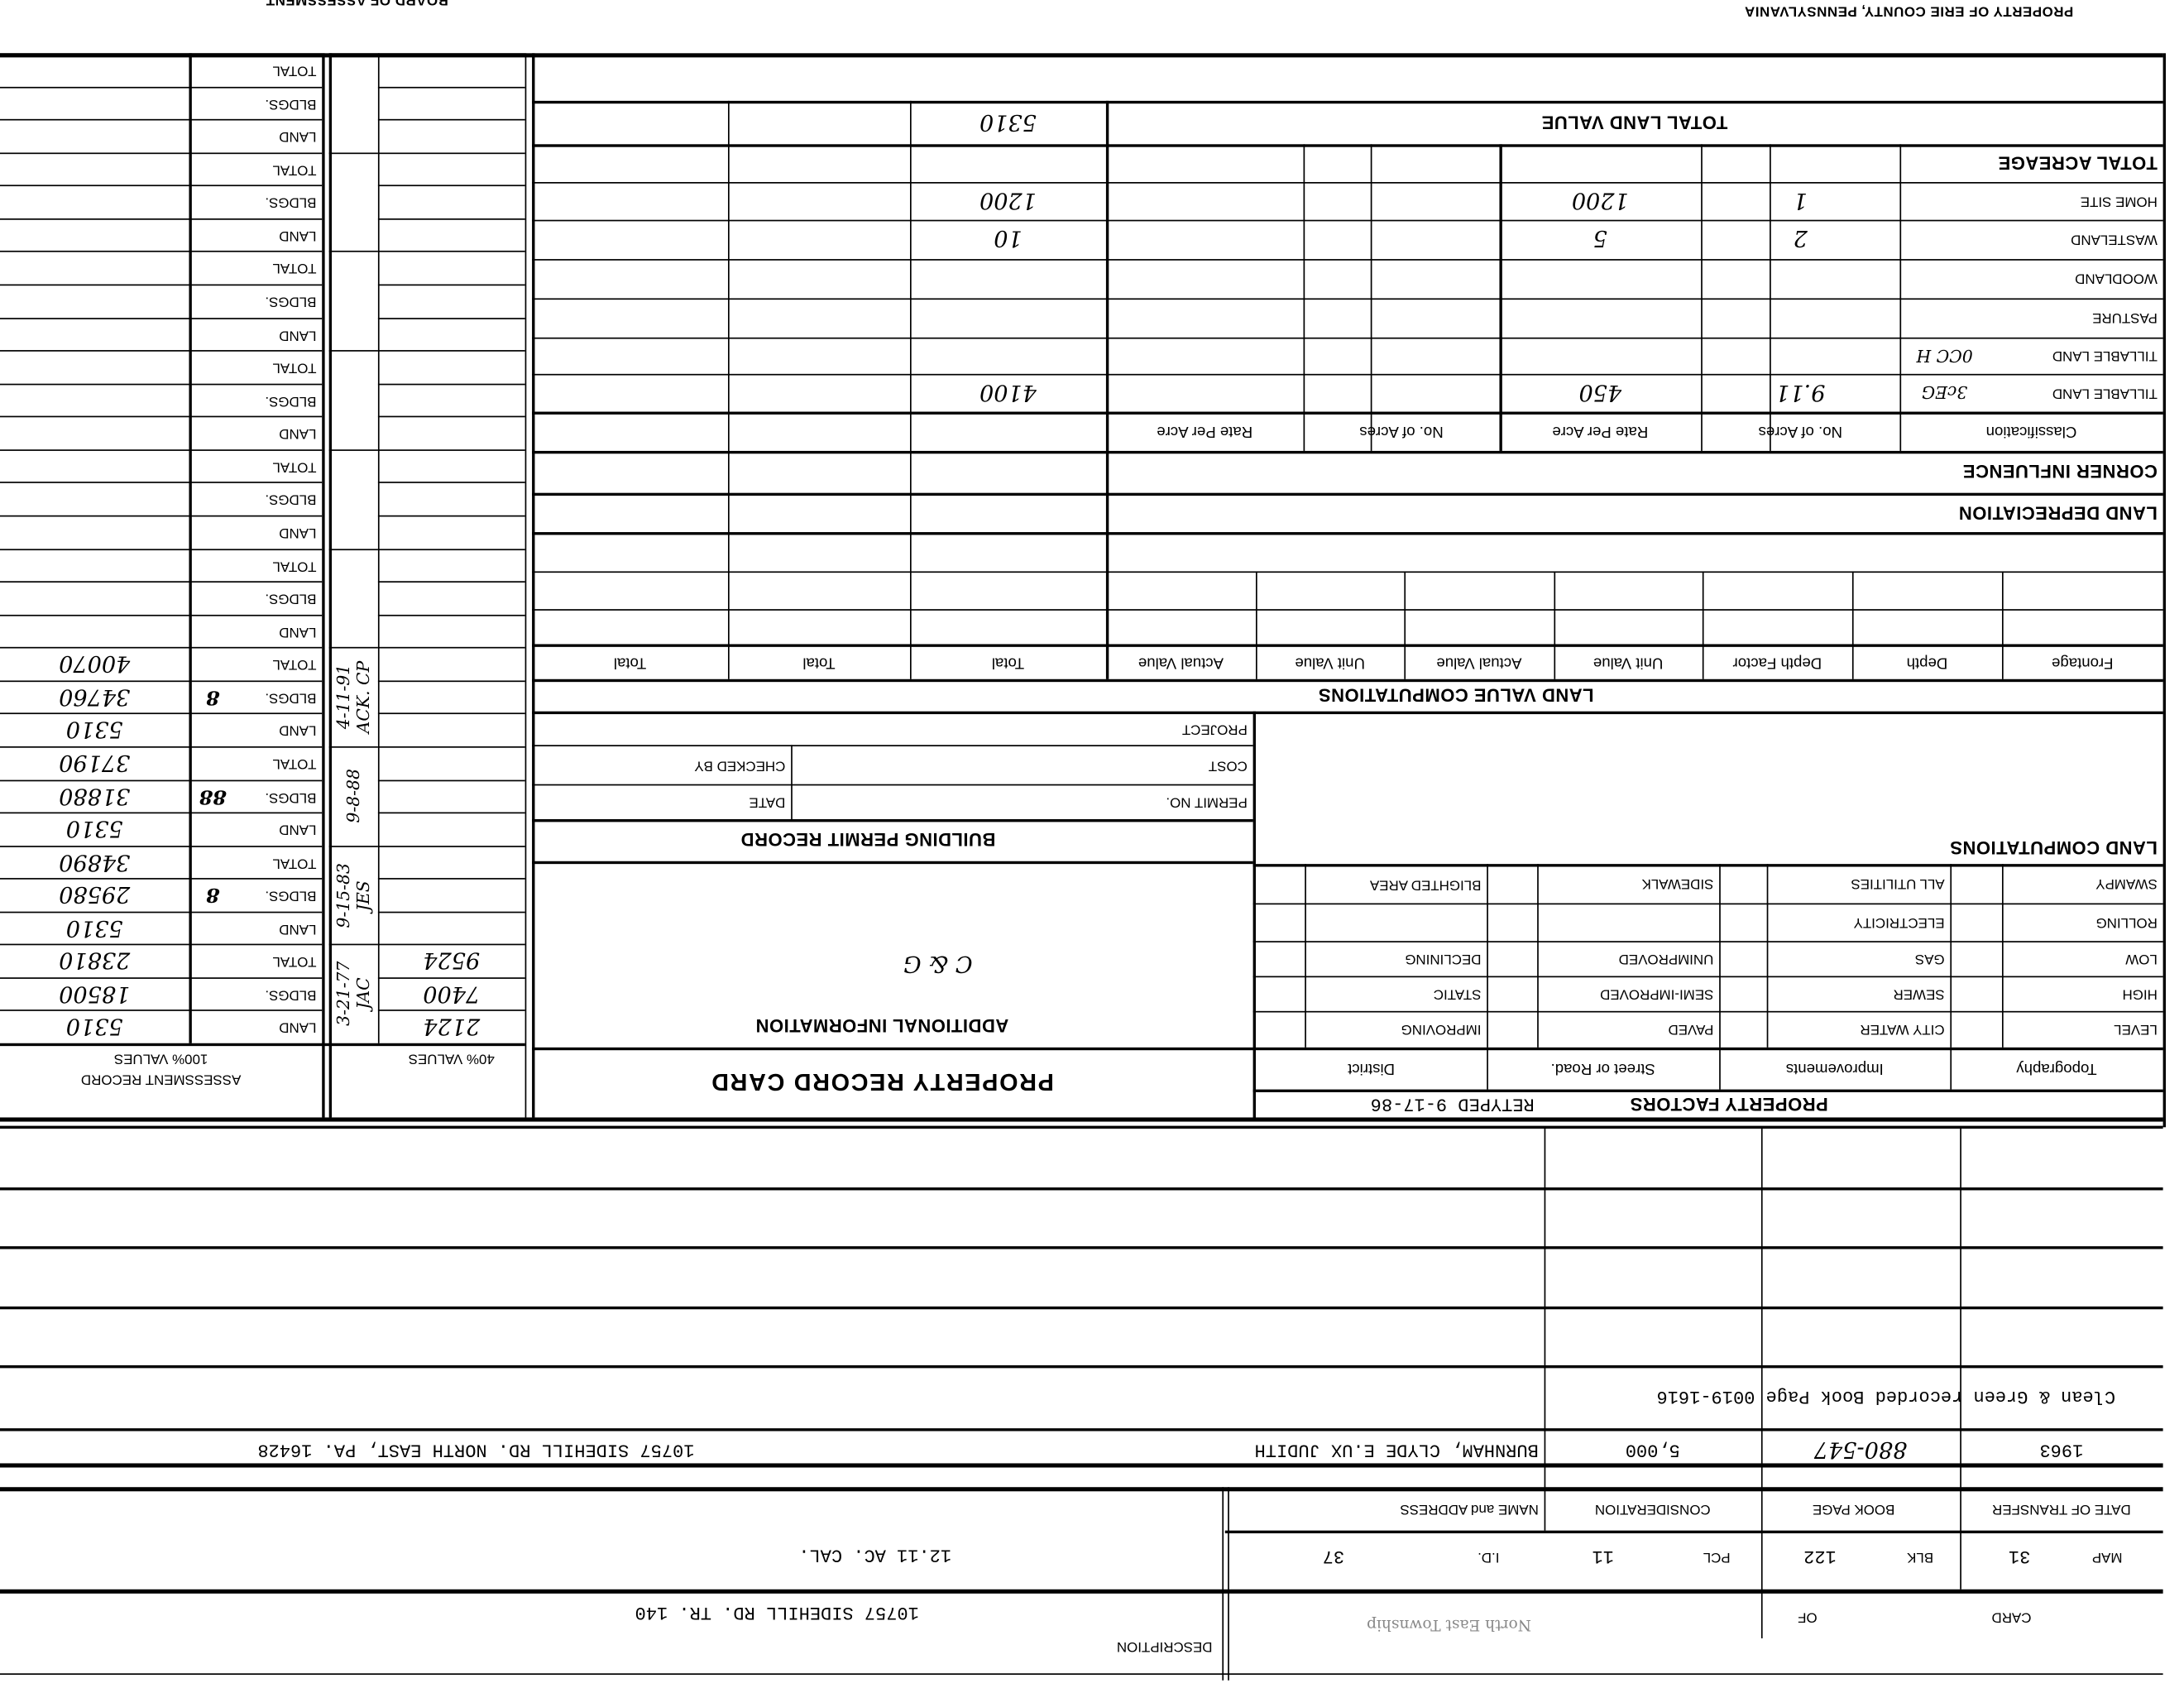 This screenshot has width=2184, height=1688. Describe the element at coordinates (868, 840) in the screenshot. I see `building-permit-title: BUILDING PERMIT RECORD` at that location.